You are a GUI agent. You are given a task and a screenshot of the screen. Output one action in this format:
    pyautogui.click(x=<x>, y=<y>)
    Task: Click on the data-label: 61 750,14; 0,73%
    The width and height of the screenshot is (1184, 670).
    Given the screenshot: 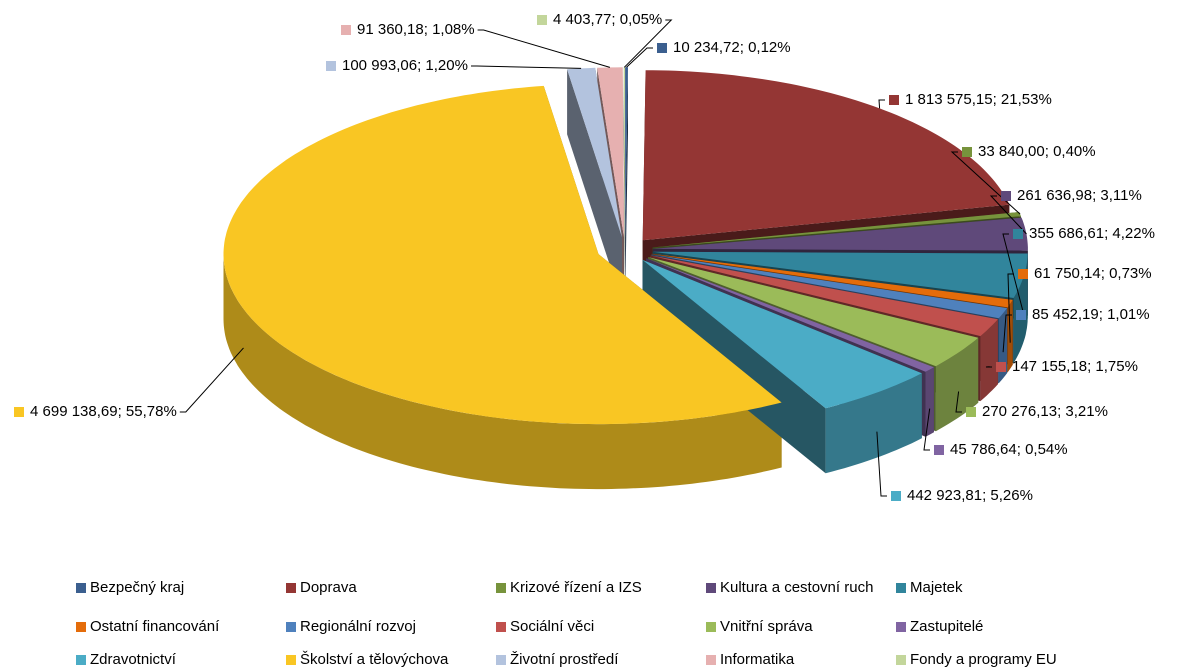 What is the action you would take?
    pyautogui.click(x=1093, y=273)
    